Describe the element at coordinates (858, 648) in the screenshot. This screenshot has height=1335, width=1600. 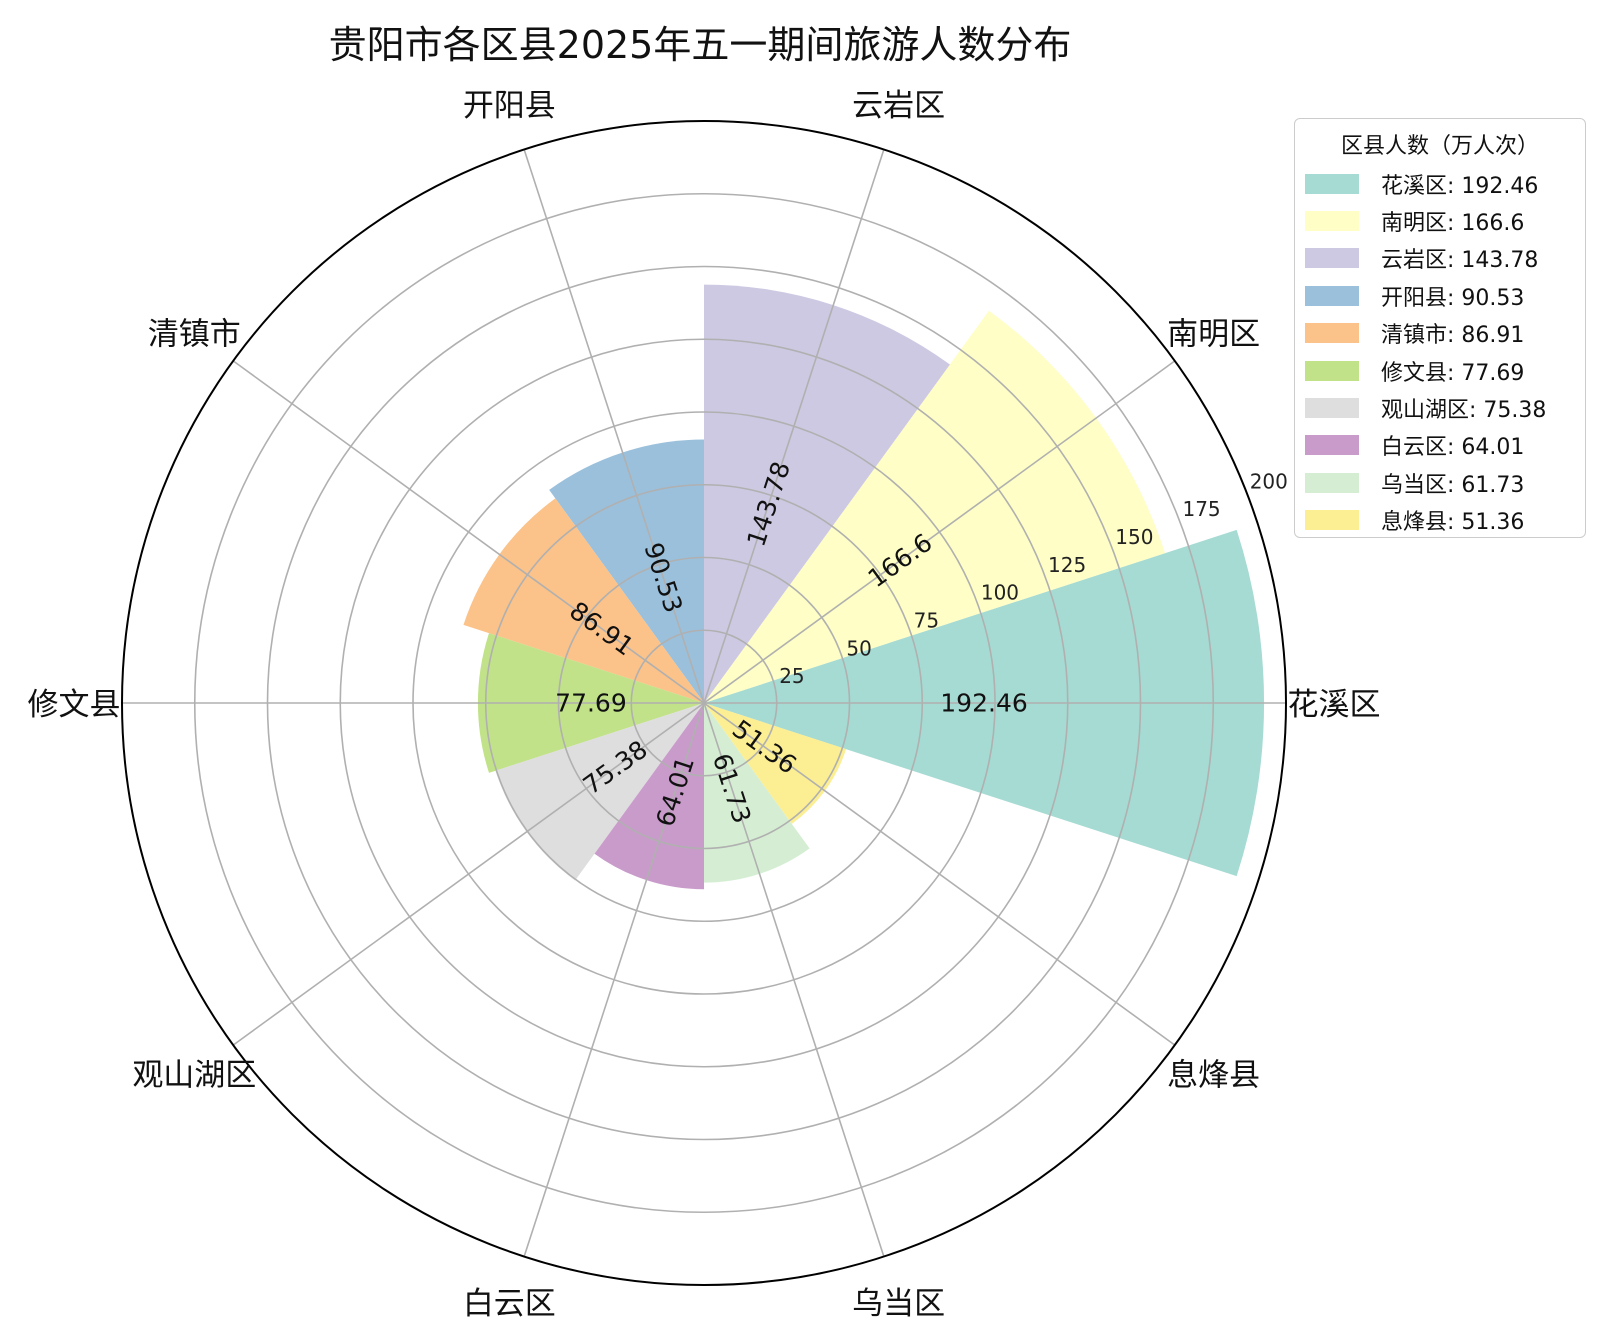
I see `r-tick-label: 50` at that location.